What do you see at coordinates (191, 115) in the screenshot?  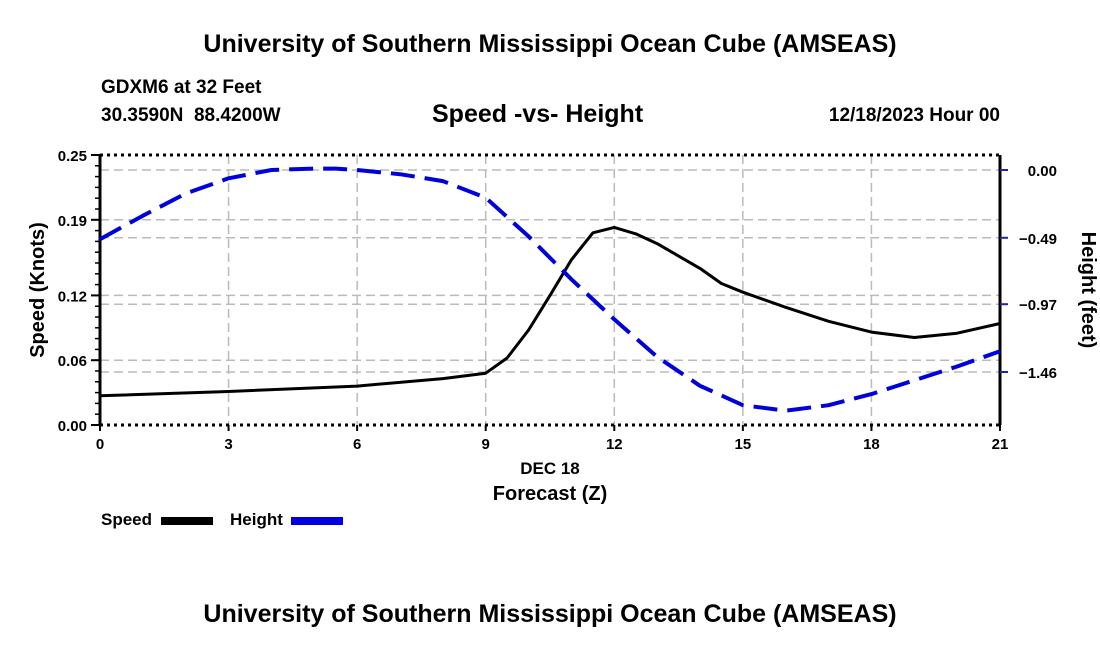 I see `coordinates-label: 30.3590N 88.4200W` at bounding box center [191, 115].